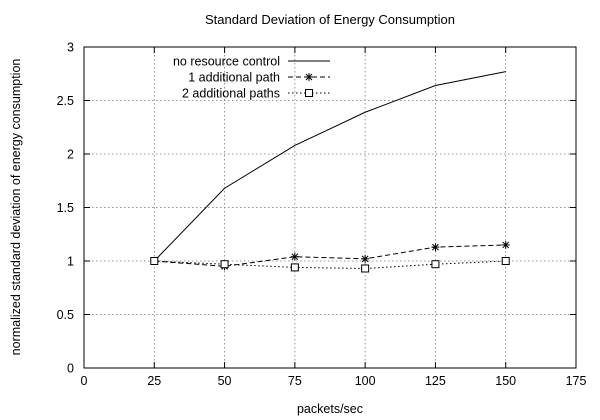 This screenshot has width=600, height=420. What do you see at coordinates (65, 315) in the screenshot?
I see `y-tick-label: 0.5` at bounding box center [65, 315].